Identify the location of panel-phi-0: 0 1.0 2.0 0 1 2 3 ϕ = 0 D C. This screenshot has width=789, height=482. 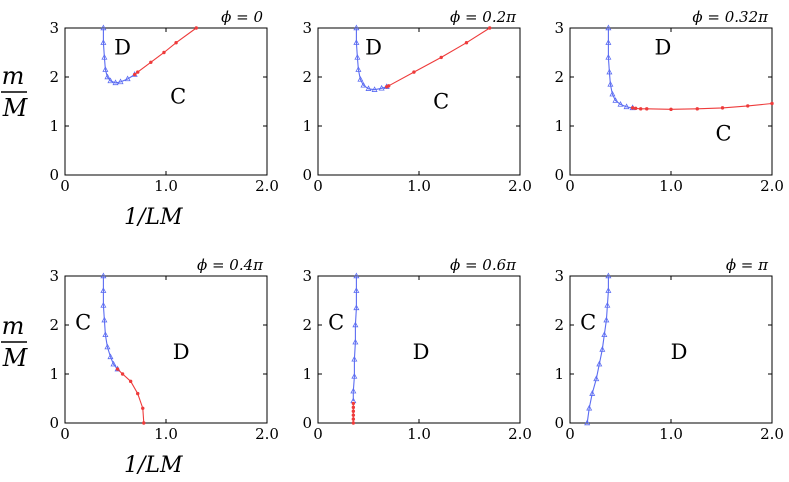
(163, 101).